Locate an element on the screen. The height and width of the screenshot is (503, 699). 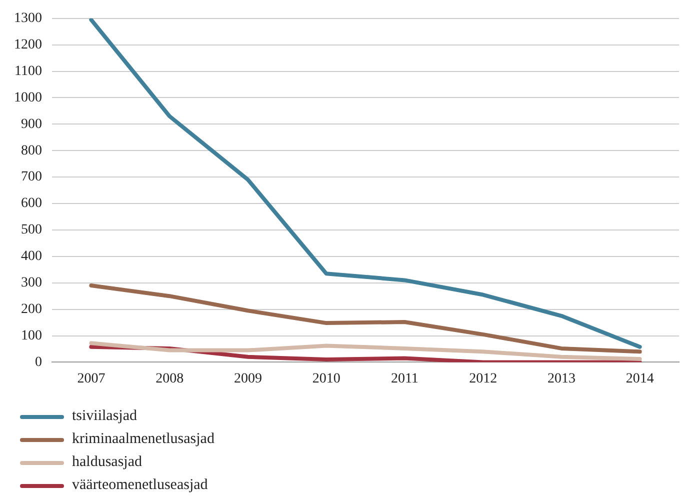
x-tick-label: 2008 is located at coordinates (170, 378).